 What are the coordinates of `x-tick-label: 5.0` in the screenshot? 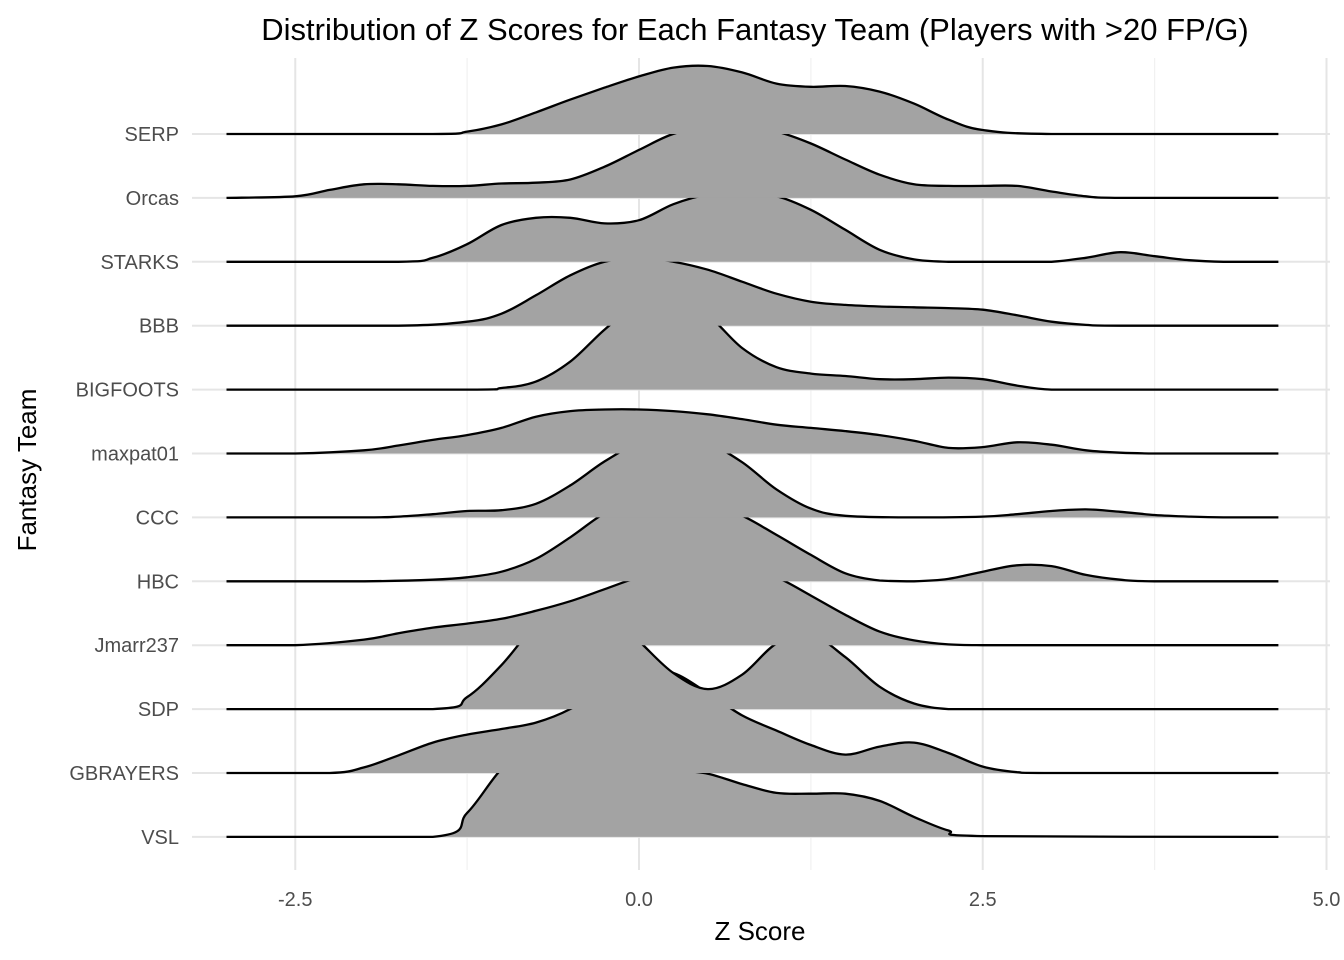 It's located at (1327, 900).